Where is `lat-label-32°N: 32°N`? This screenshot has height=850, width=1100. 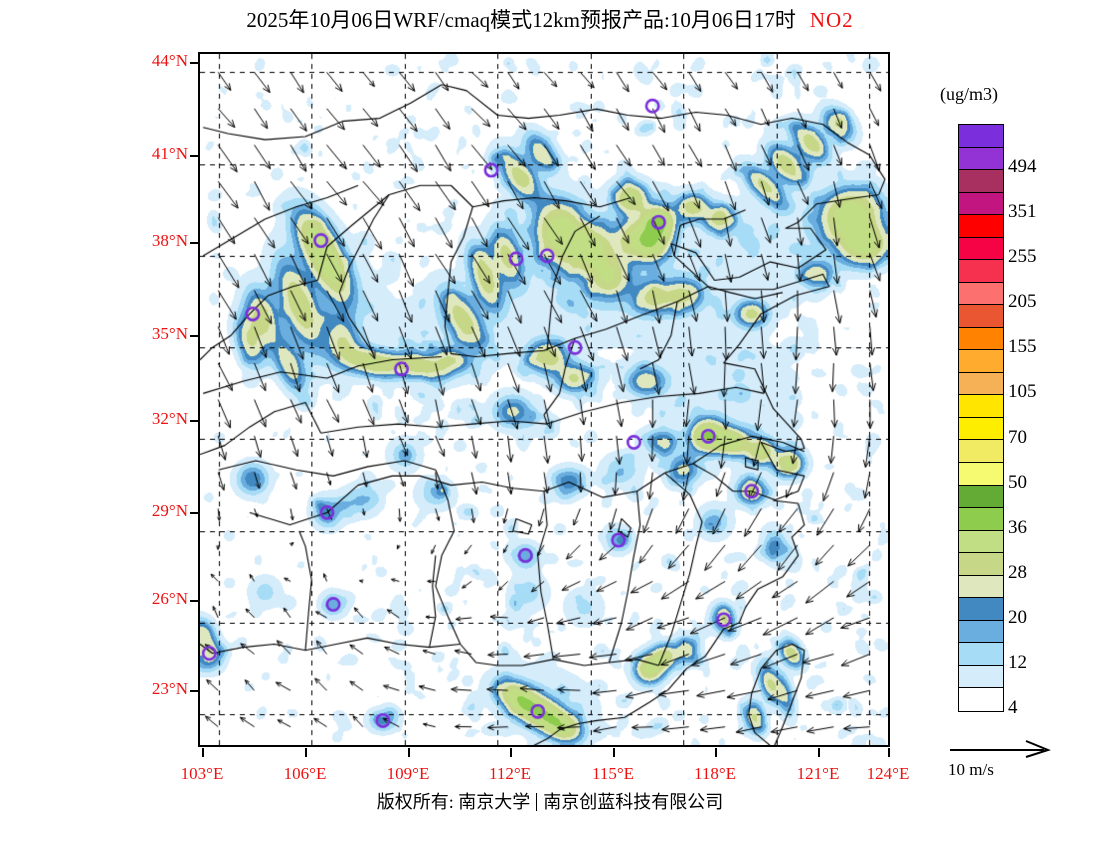 lat-label-32°N: 32°N is located at coordinates (169, 418).